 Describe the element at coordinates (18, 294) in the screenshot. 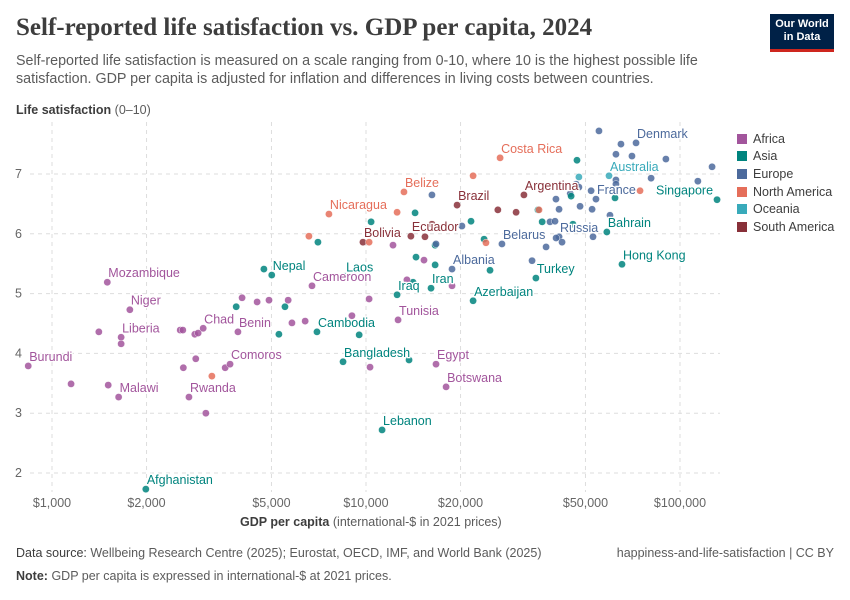

I see `y-tick-label: 5` at that location.